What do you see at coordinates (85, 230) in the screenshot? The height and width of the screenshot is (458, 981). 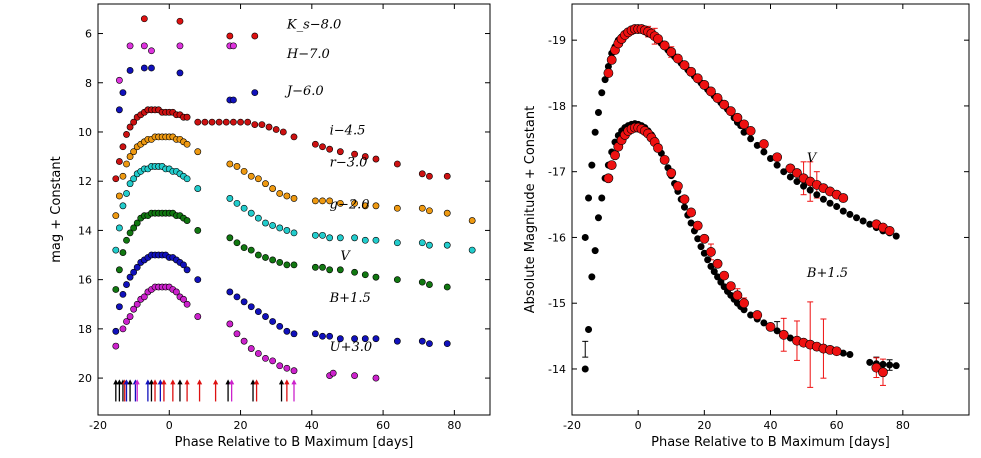 I see `y-tick-label: 14` at bounding box center [85, 230].